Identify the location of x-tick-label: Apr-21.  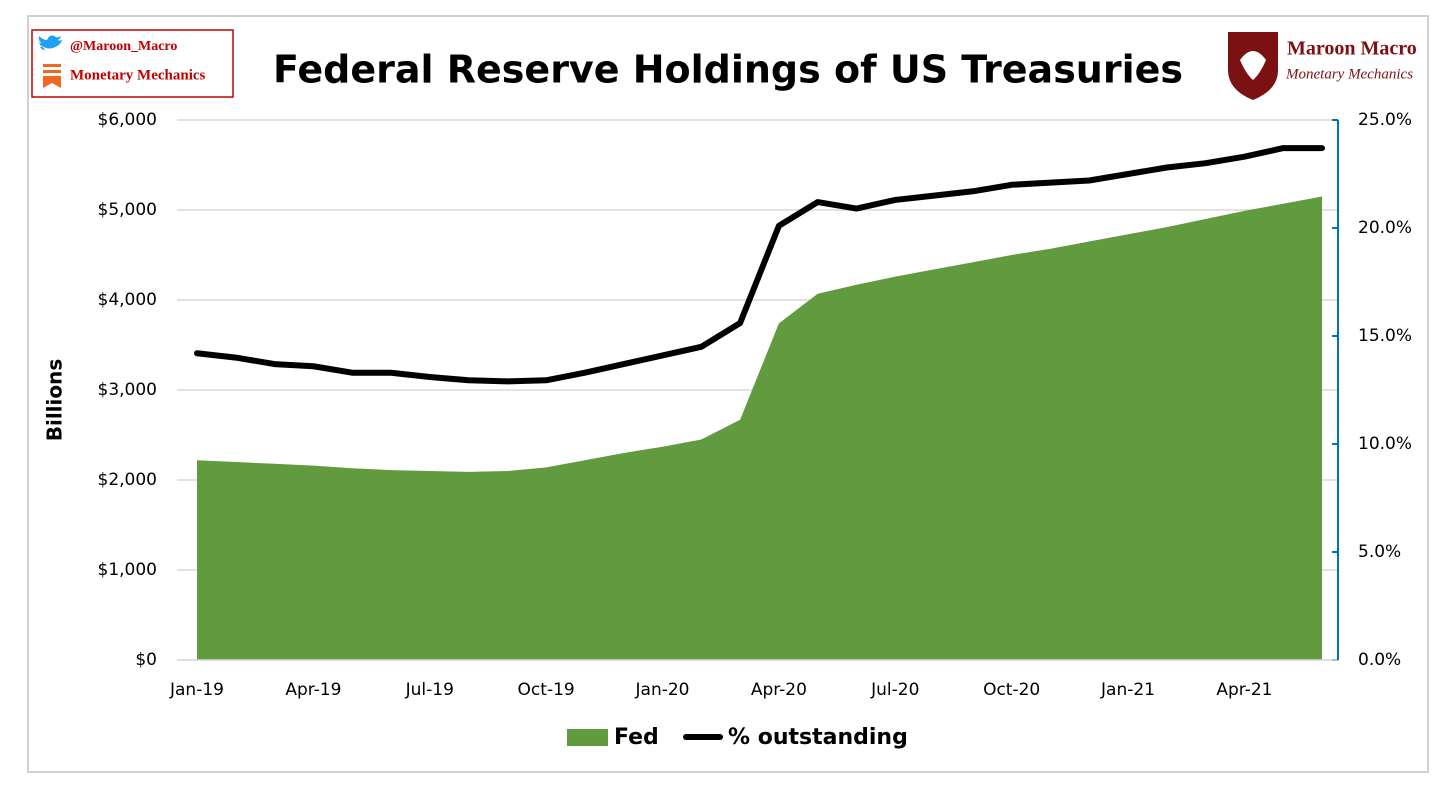
(1244, 690).